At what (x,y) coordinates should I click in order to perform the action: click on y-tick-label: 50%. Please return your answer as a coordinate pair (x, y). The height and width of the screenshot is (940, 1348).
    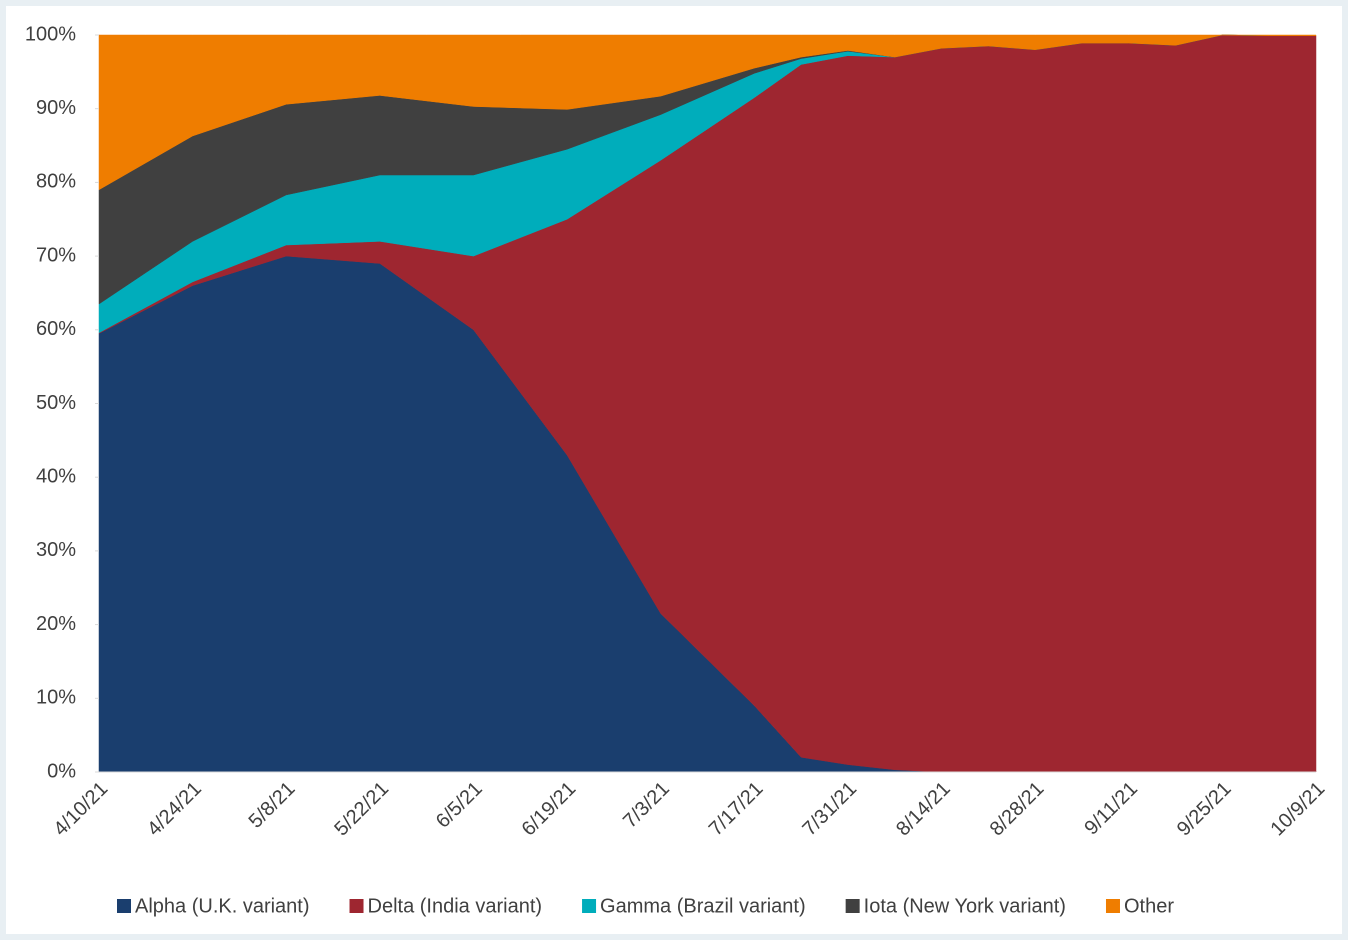
    Looking at the image, I should click on (56, 403).